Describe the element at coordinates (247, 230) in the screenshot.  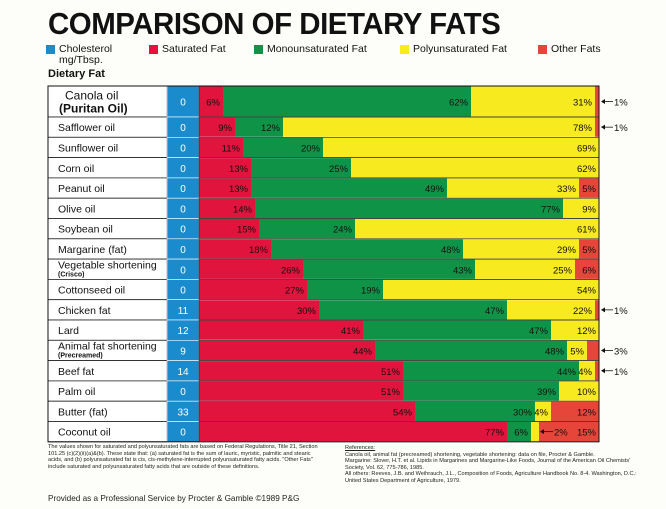
I see `sat-value-label: 15%` at that location.